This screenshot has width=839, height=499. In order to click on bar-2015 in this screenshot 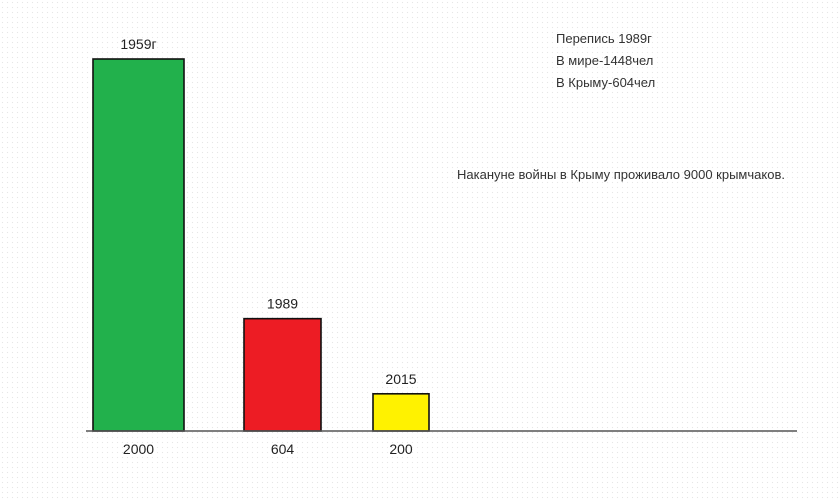, I will do `click(401, 412)`.